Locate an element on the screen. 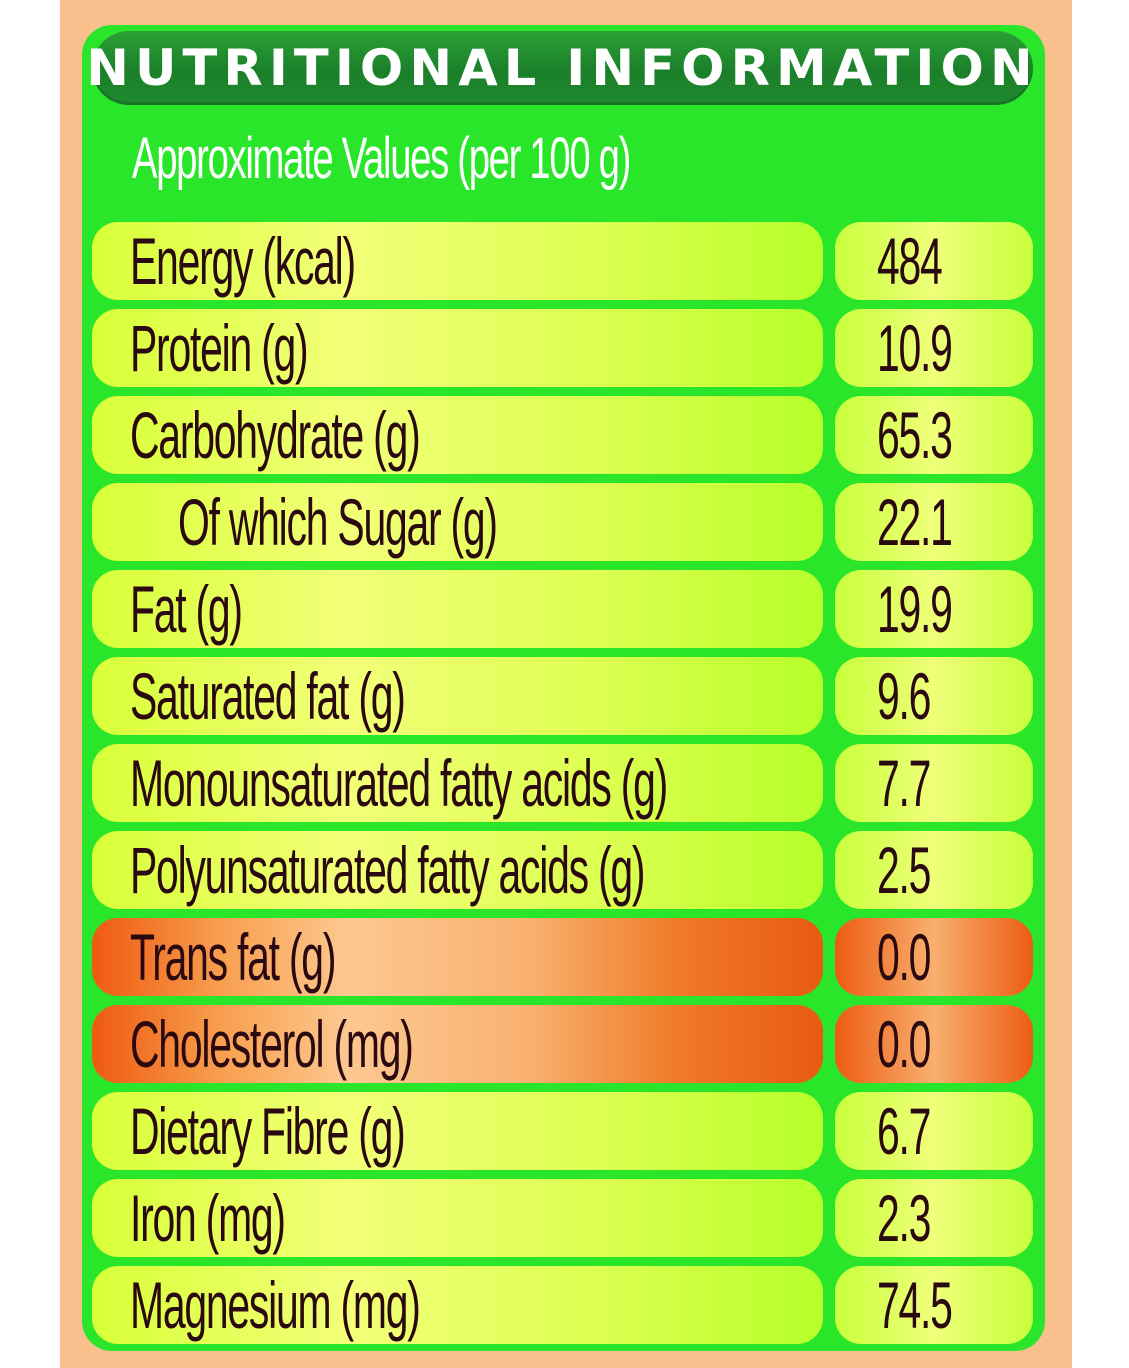 The width and height of the screenshot is (1129, 1368). nutrient-name-cell: Cholesterol (mg) is located at coordinates (457, 1044).